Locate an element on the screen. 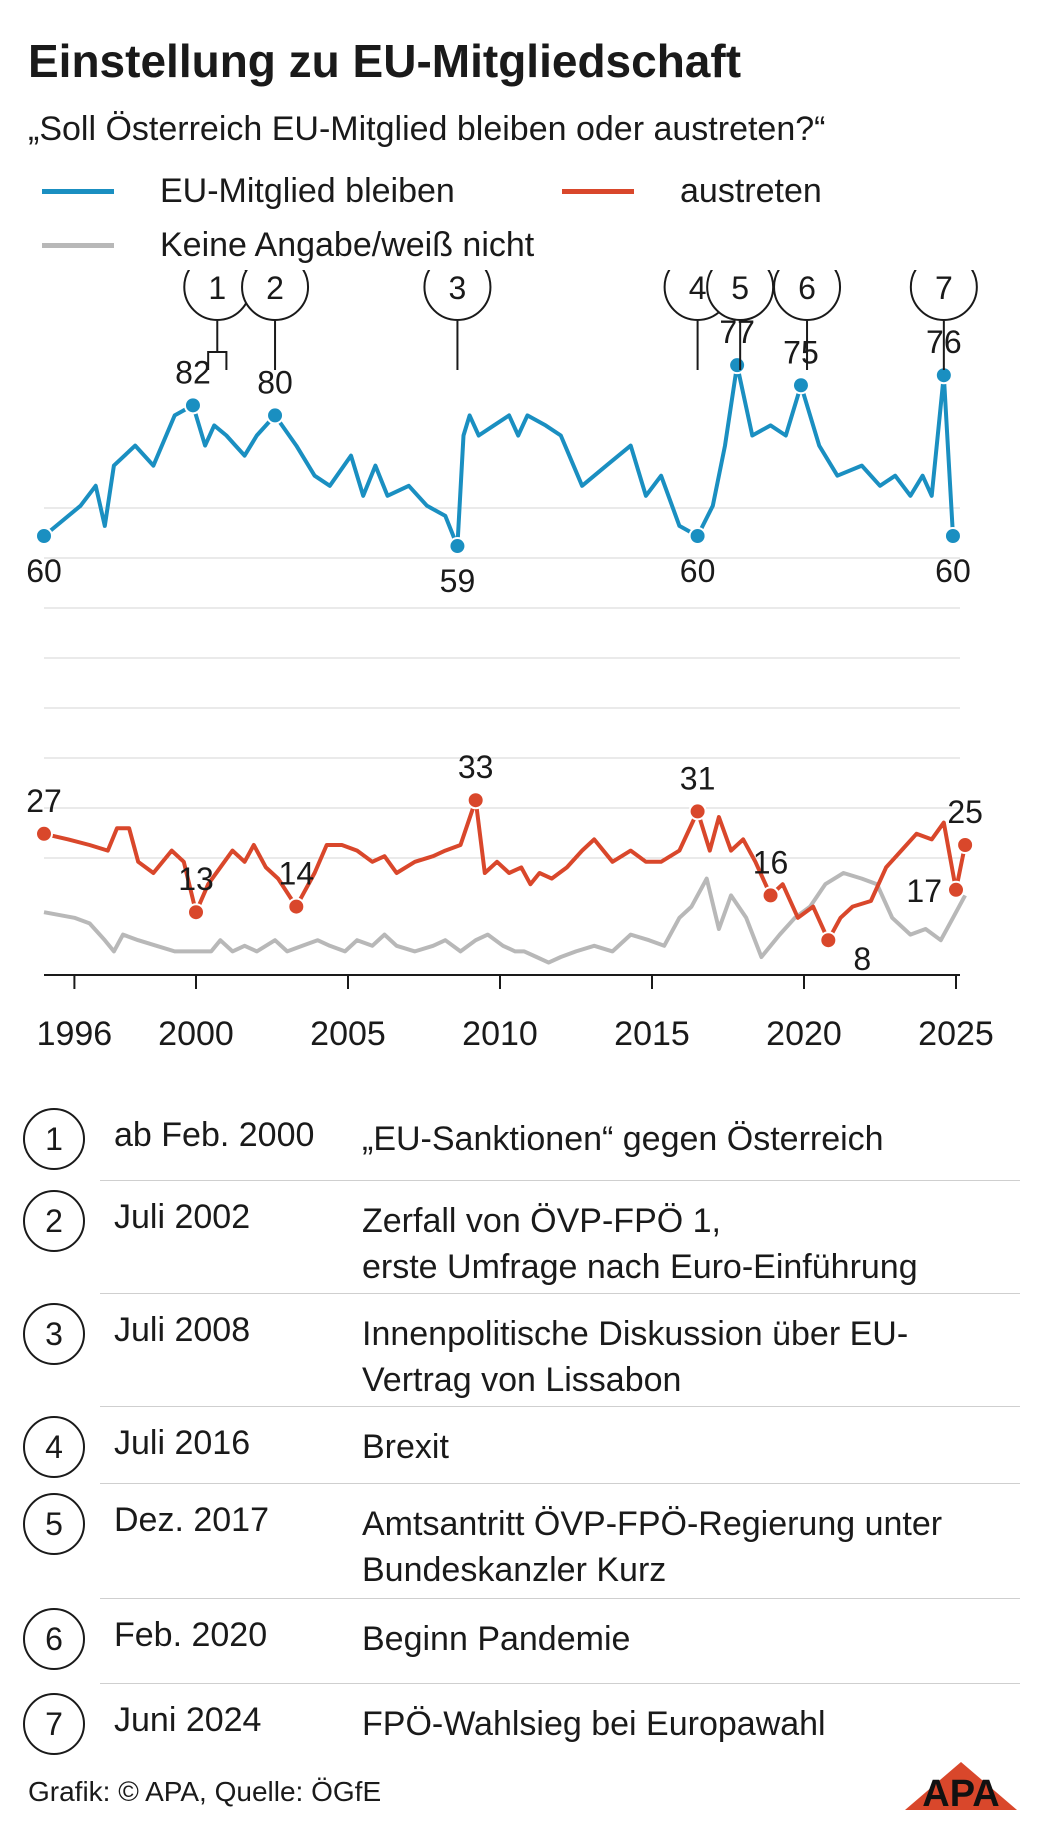 The width and height of the screenshot is (1040, 1824). legend-label: Keine Angabe/weiß nicht is located at coordinates (347, 245).